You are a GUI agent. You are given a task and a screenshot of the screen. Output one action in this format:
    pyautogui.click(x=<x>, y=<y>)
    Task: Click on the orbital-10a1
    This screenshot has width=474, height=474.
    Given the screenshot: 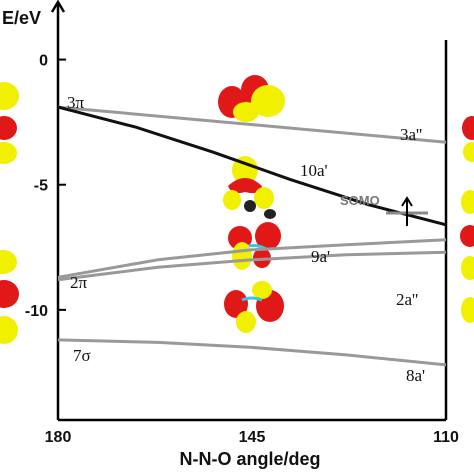 What is the action you would take?
    pyautogui.click(x=249, y=187)
    